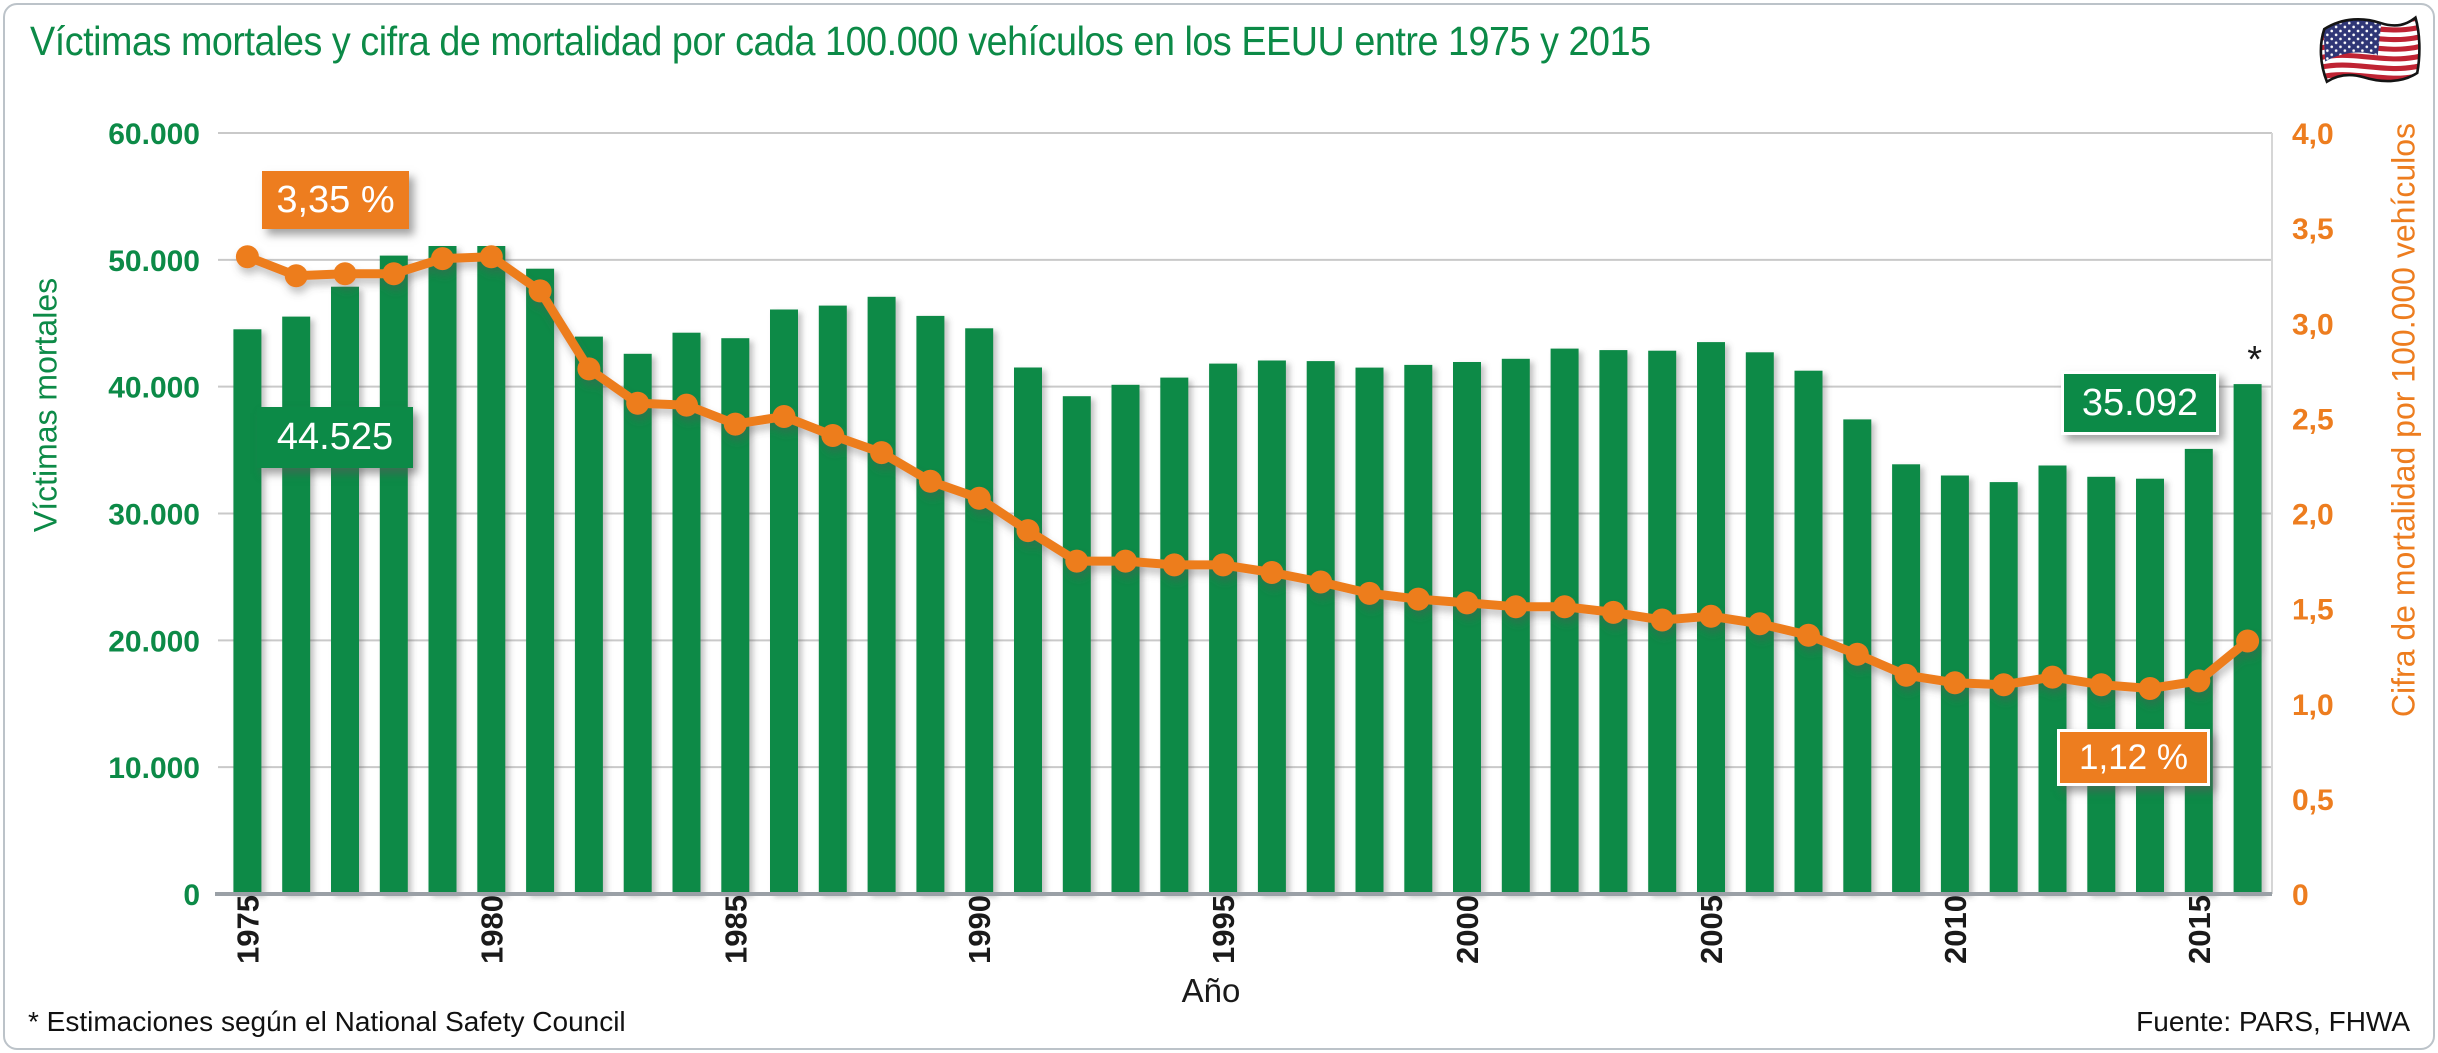  I want to click on bar-1989, so click(930, 604).